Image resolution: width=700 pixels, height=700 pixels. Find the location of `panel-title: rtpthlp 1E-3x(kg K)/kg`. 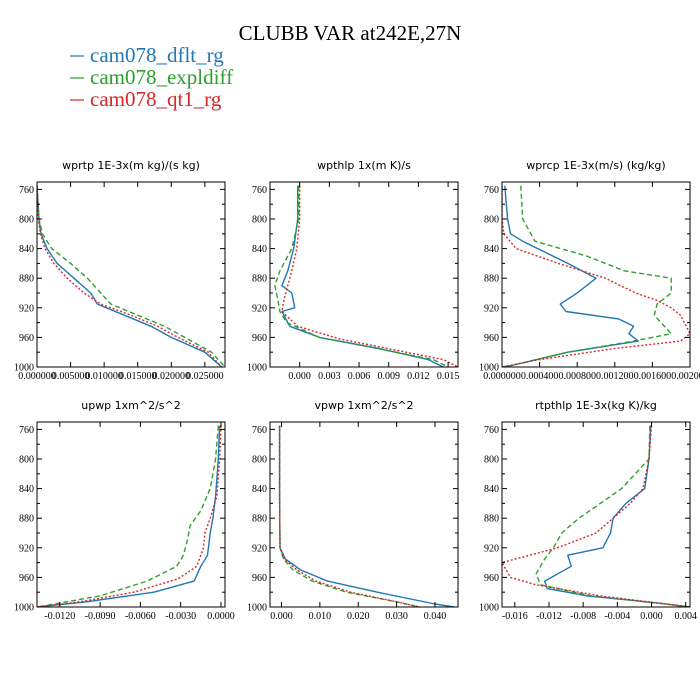

panel-title: rtpthlp 1E-3x(kg K)/kg is located at coordinates (596, 405).